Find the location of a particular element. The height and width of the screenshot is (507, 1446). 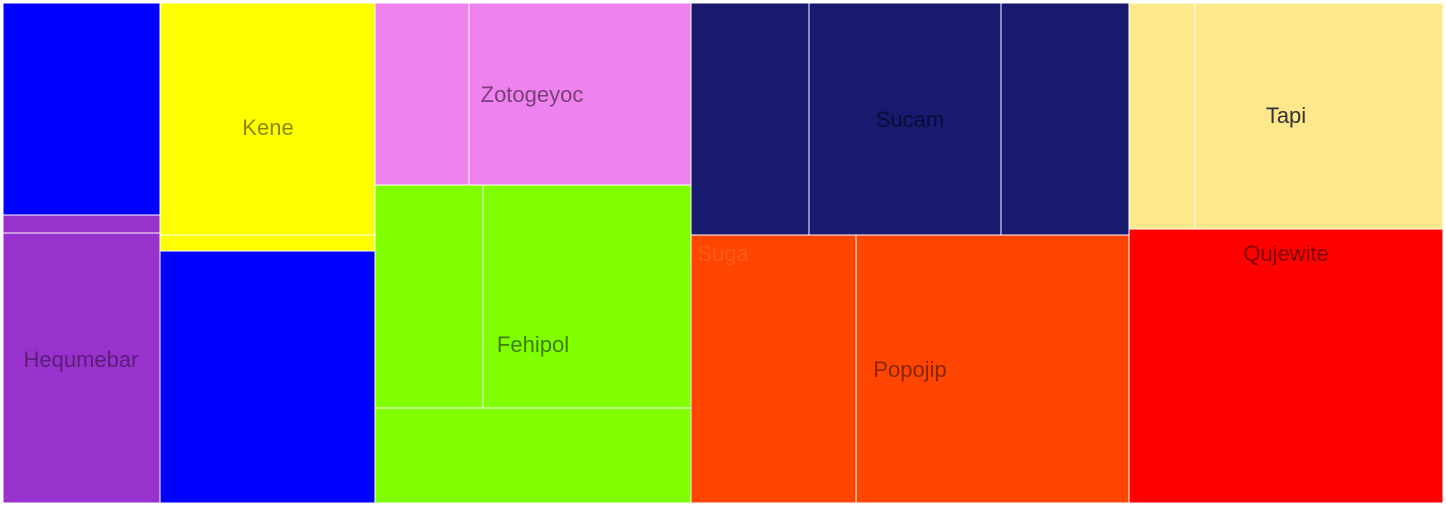

treemap-label-sucam: Sucam is located at coordinates (910, 119).